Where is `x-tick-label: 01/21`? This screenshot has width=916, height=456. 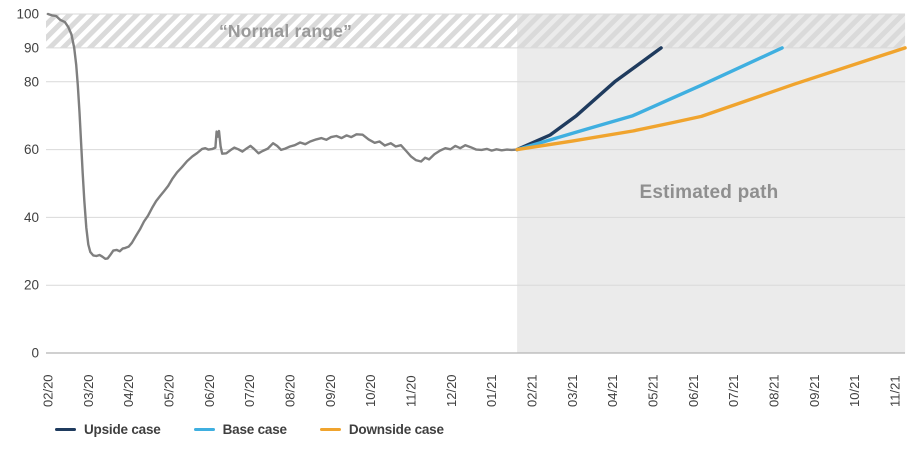 x-tick-label: 01/21 is located at coordinates (491, 390).